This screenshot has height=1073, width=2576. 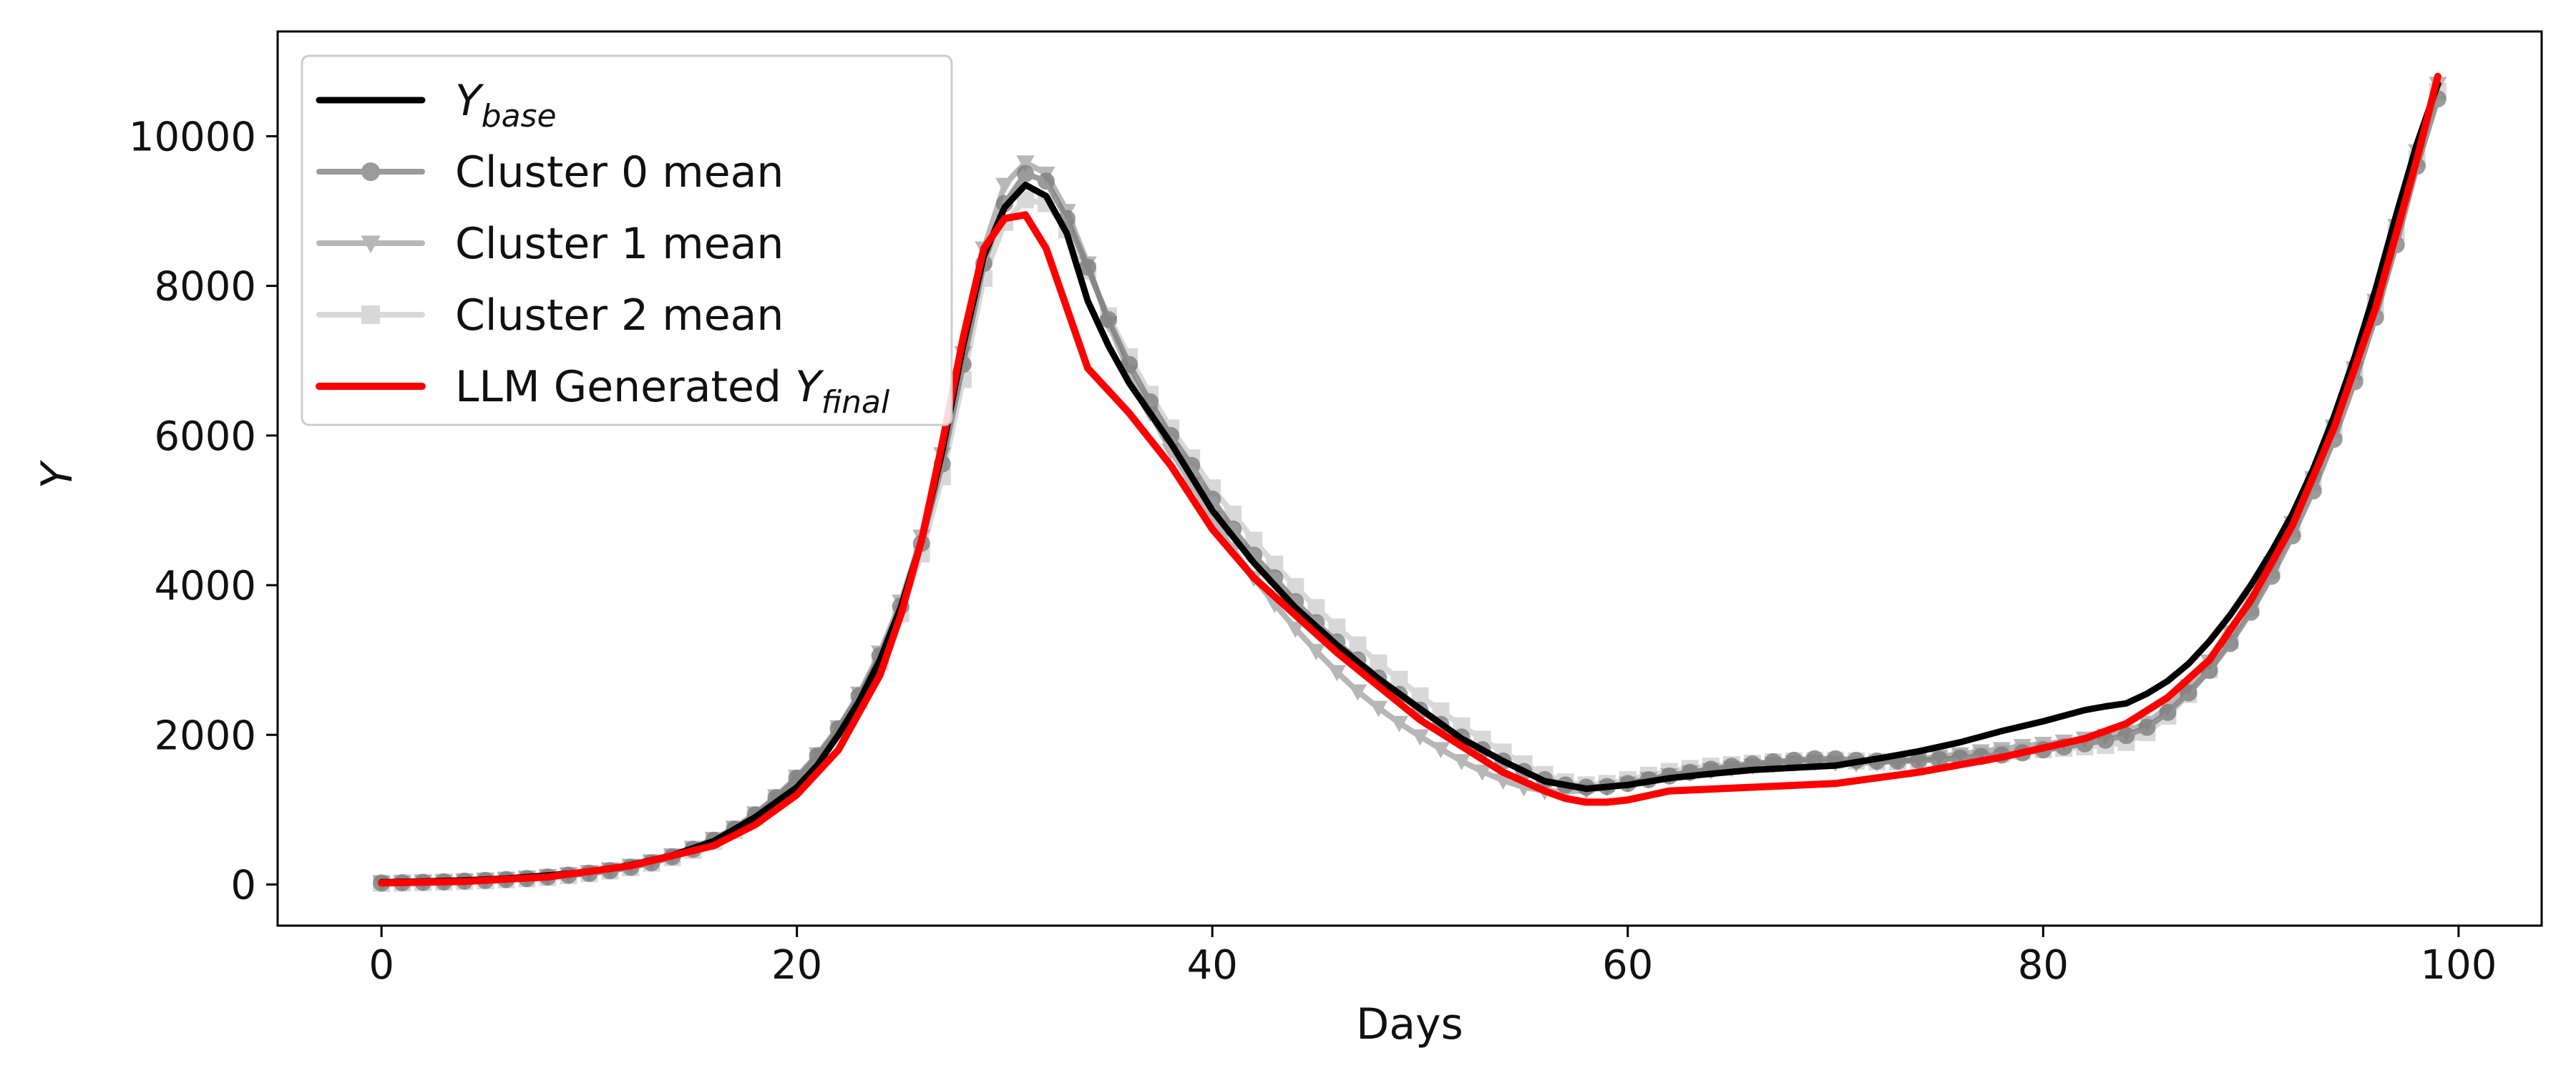 What do you see at coordinates (2458, 965) in the screenshot?
I see `x-tick-label: 100` at bounding box center [2458, 965].